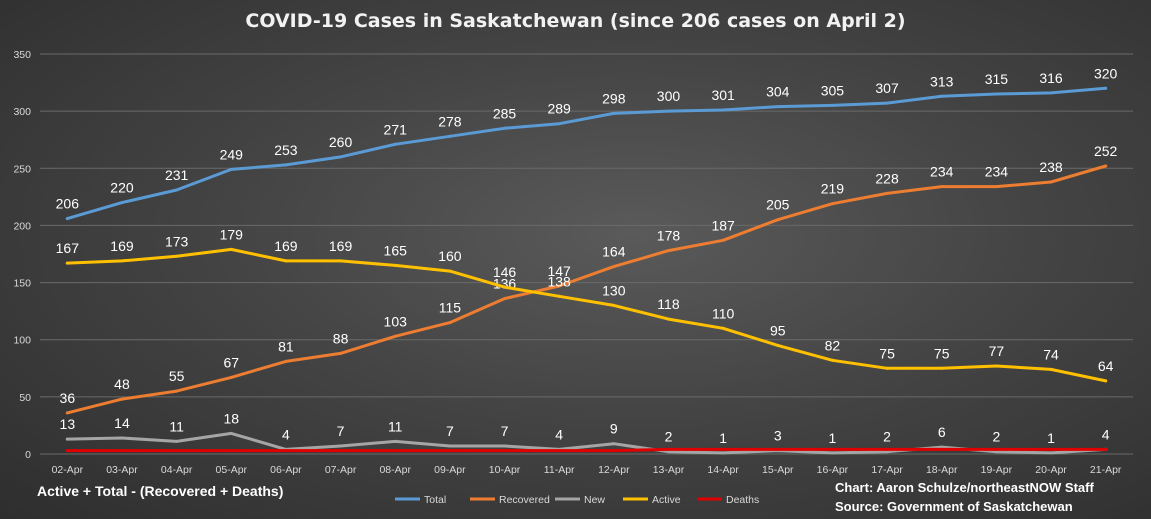  Describe the element at coordinates (954, 506) in the screenshot. I see `source-credit: Source: Government of Saskatchewan` at that location.